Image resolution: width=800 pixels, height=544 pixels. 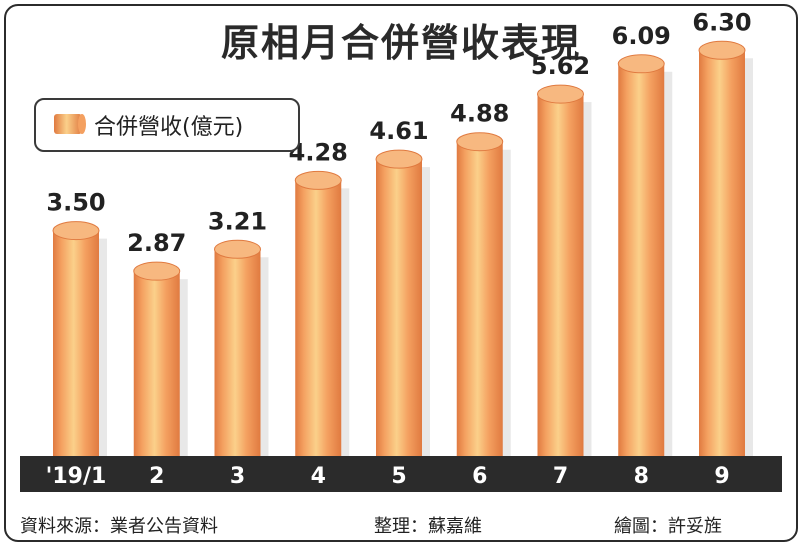 I want to click on x-tick-label: 2, so click(x=156, y=476).